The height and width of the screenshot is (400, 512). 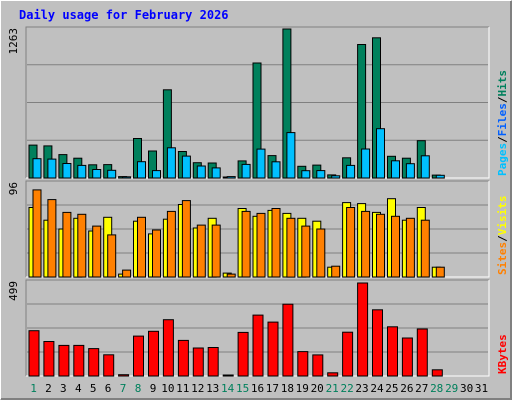 What do you see at coordinates (197, 388) in the screenshot?
I see `x-tick-label-day-12: 12` at bounding box center [197, 388].